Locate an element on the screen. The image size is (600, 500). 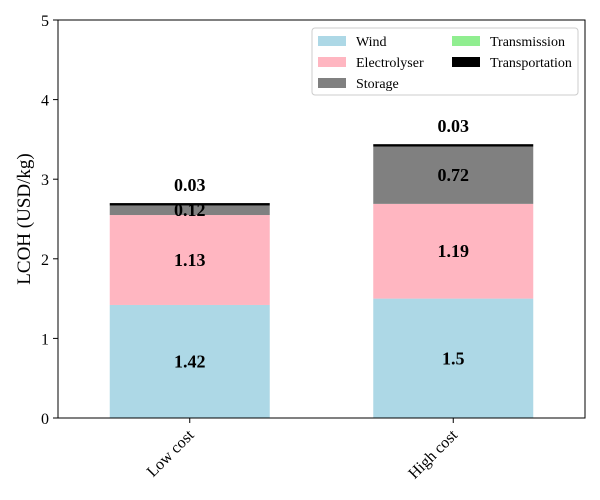
bar-transportation-low-cost is located at coordinates (189, 204).